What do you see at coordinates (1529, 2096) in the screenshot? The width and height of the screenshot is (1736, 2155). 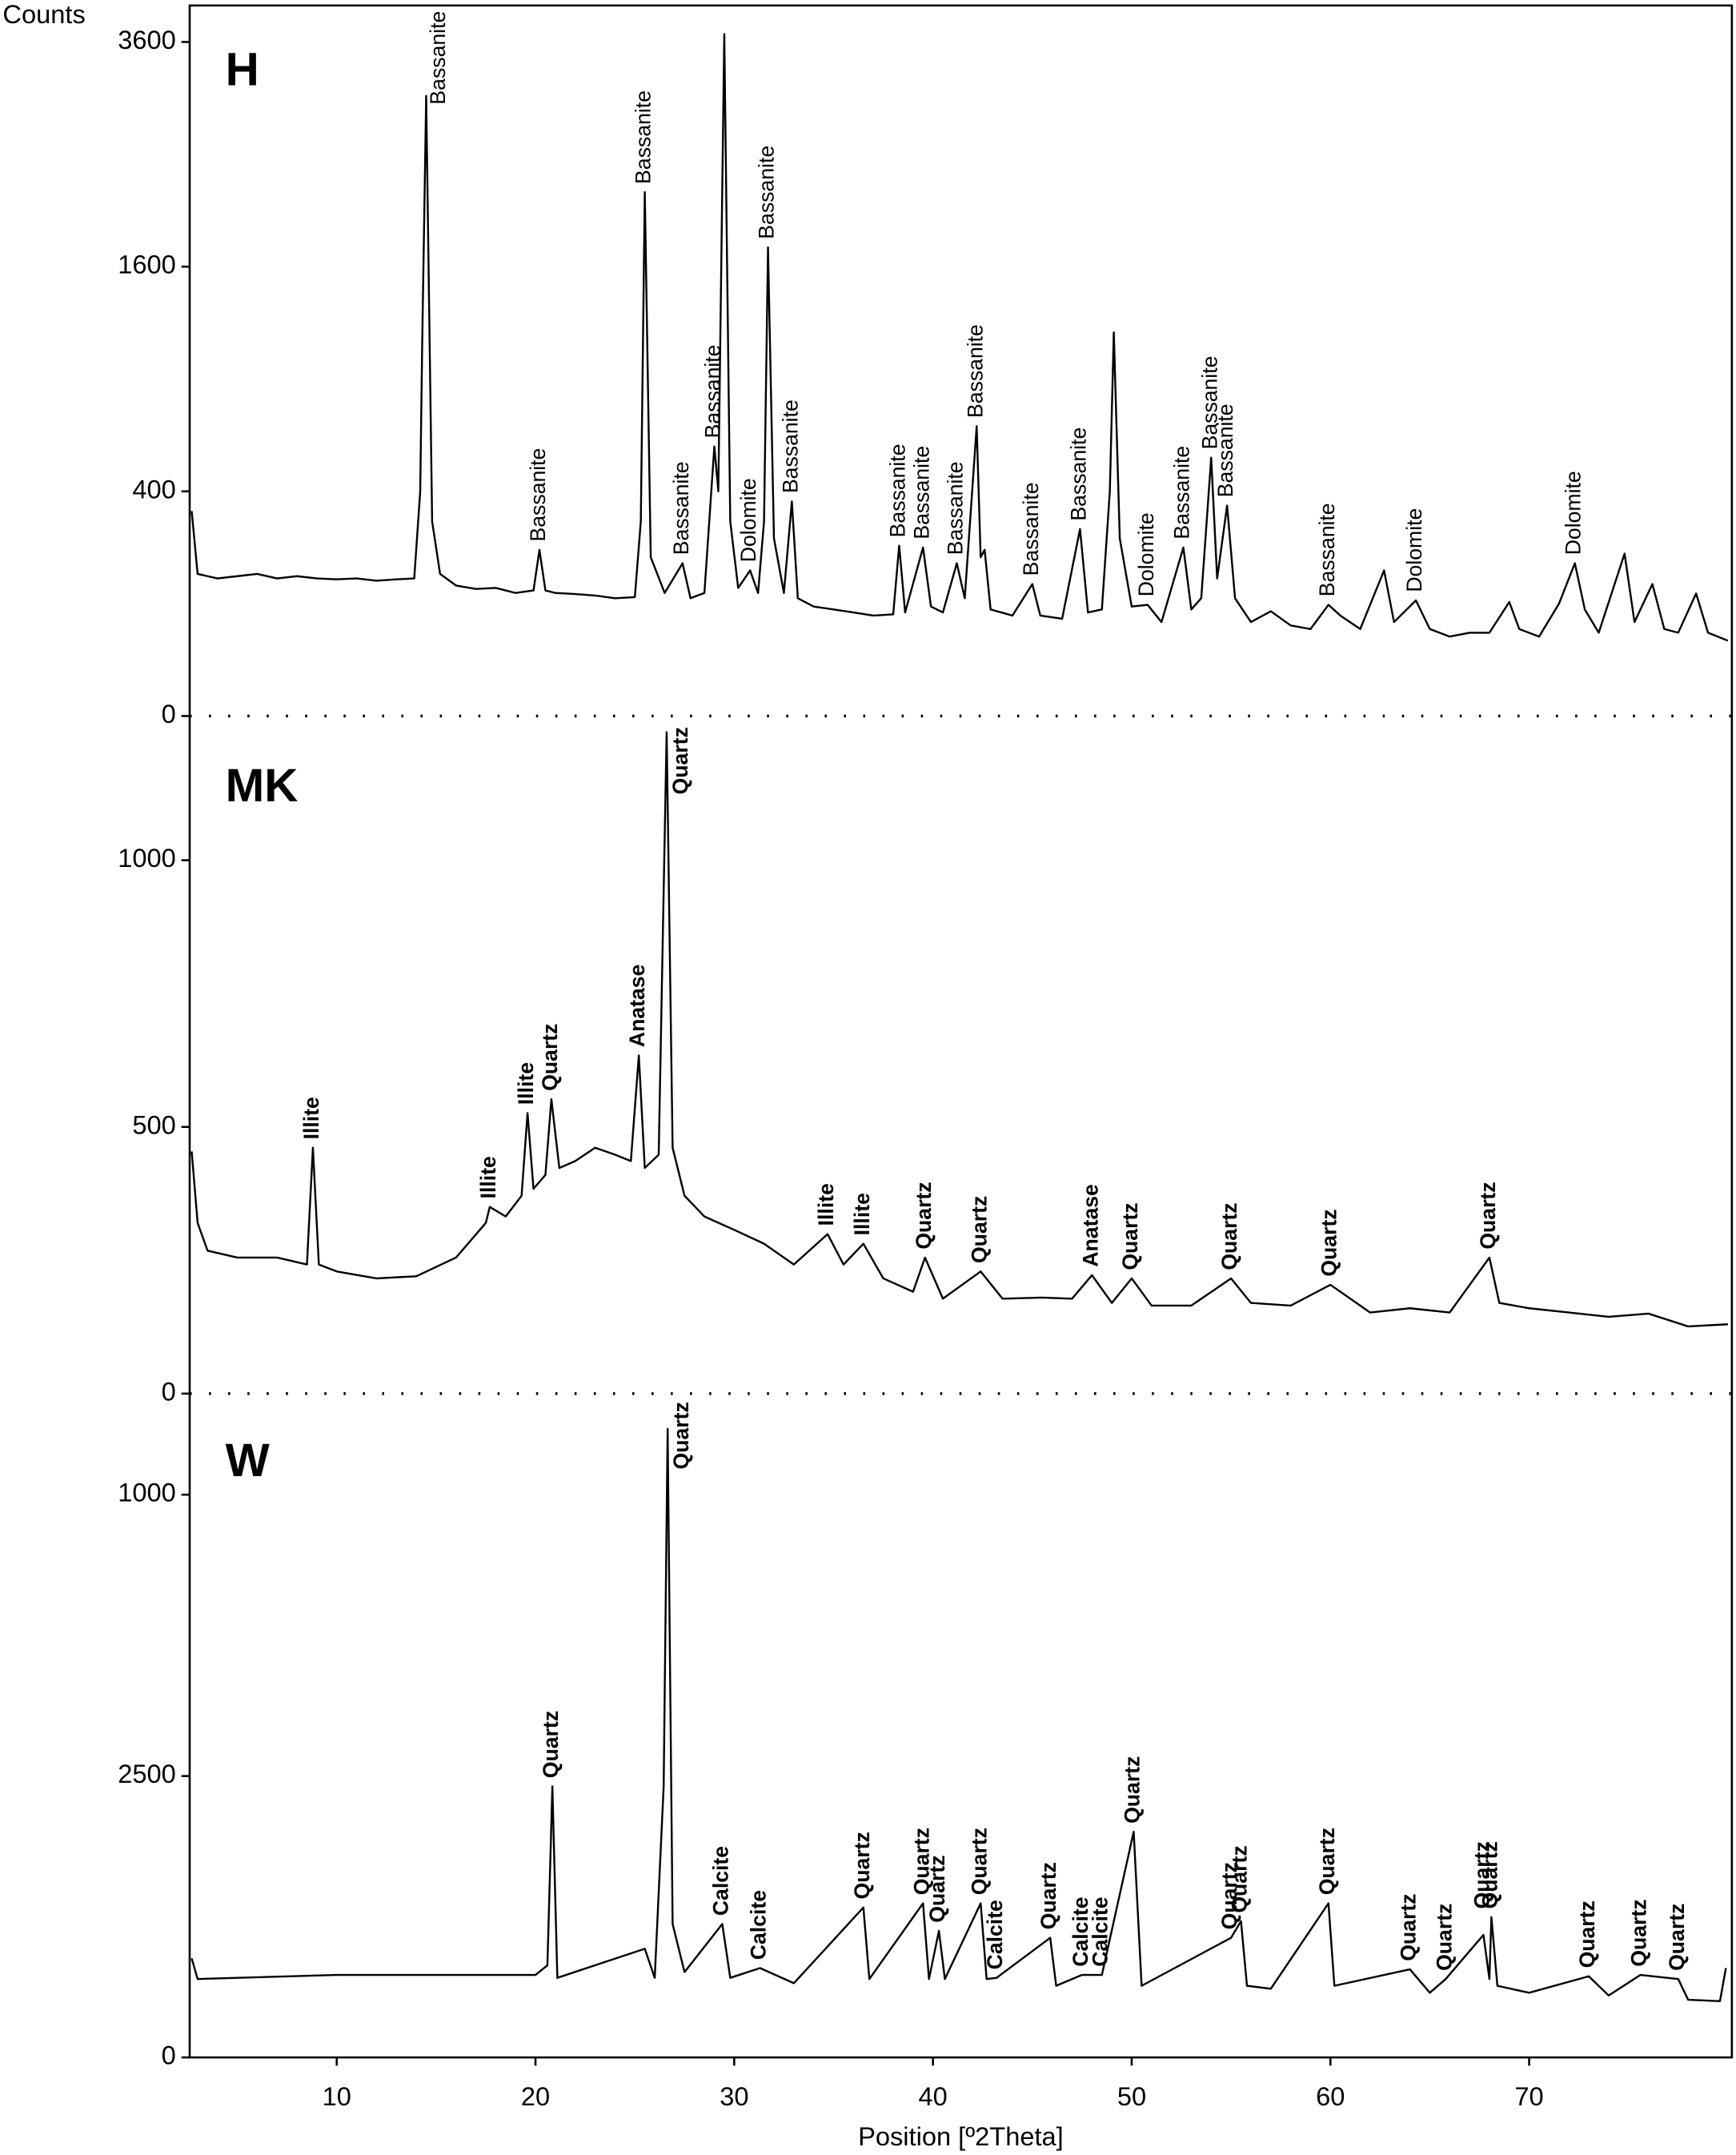 I see `x-tick-label: 70` at bounding box center [1529, 2096].